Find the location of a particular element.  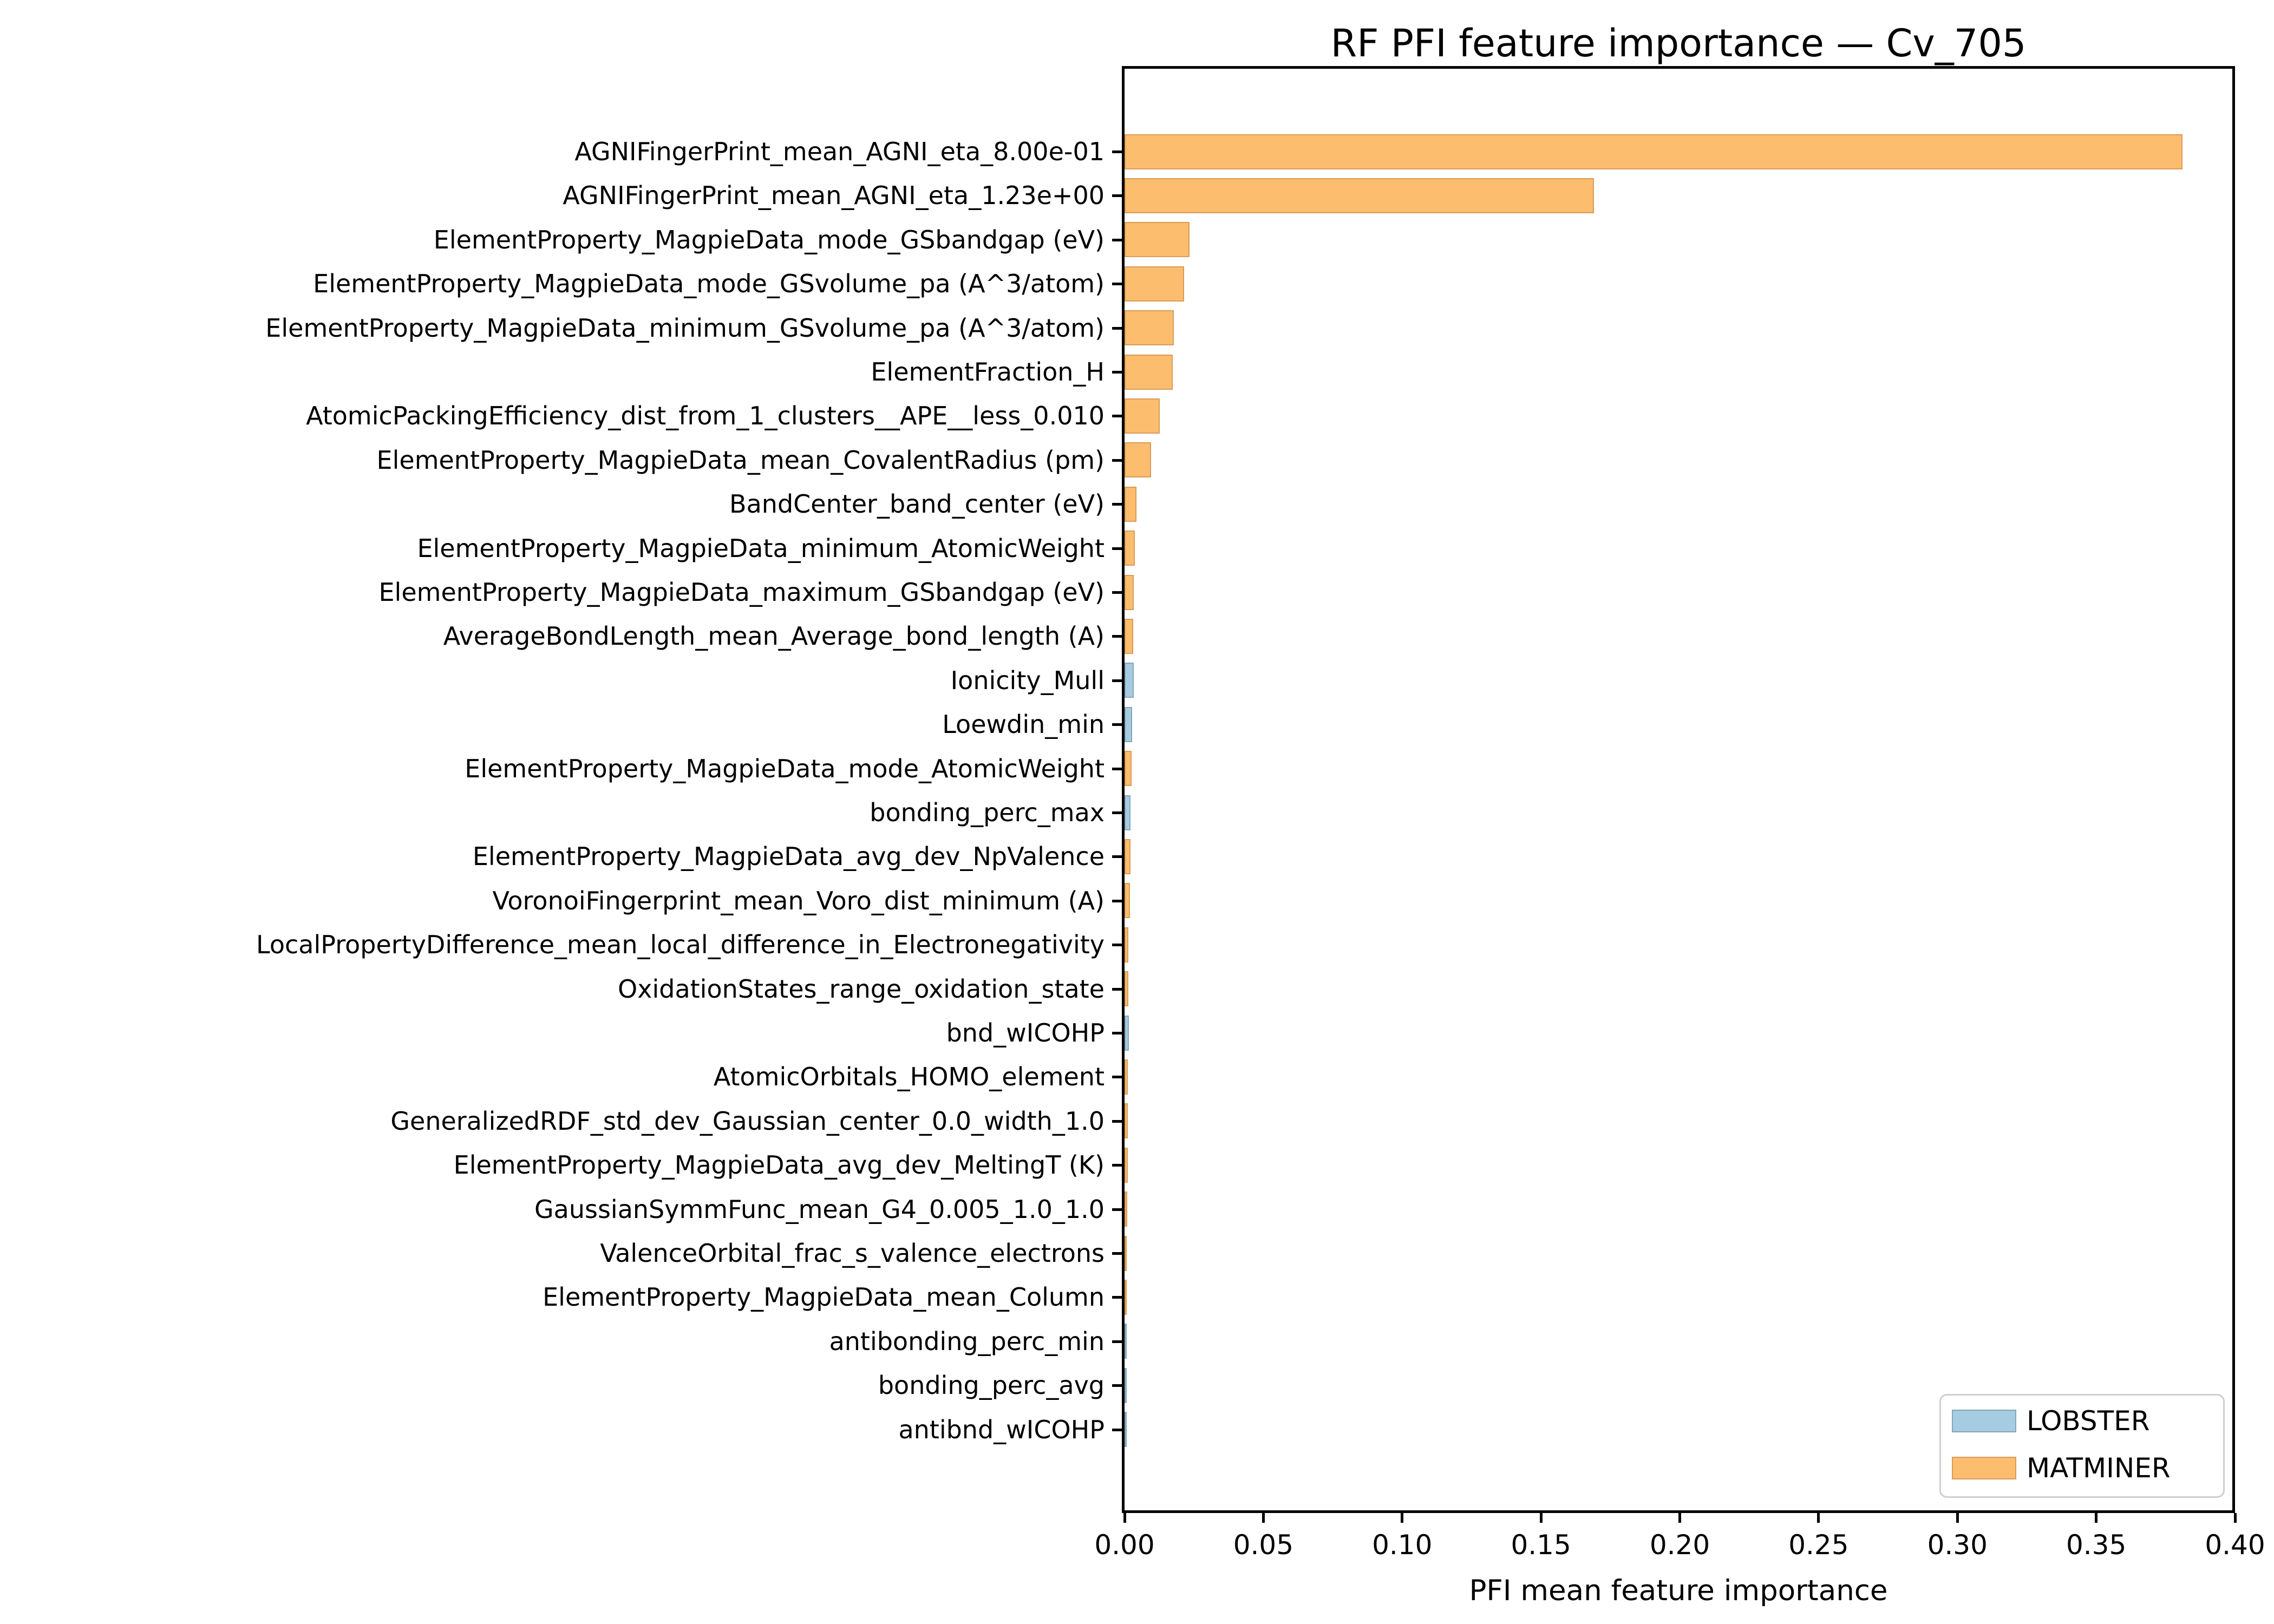

legend: LOBSTER MATMINER is located at coordinates (2082, 1446).